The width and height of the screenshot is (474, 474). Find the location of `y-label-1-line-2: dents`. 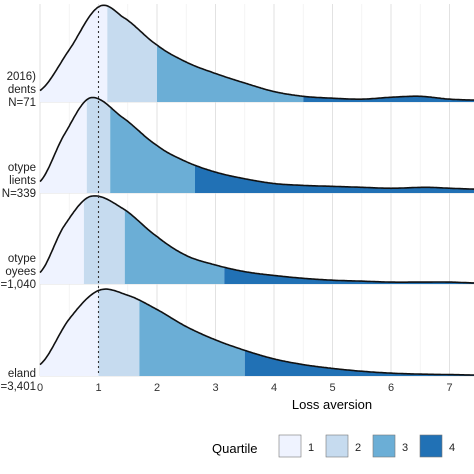

y-label-1-line-2: dents is located at coordinates (22, 90).